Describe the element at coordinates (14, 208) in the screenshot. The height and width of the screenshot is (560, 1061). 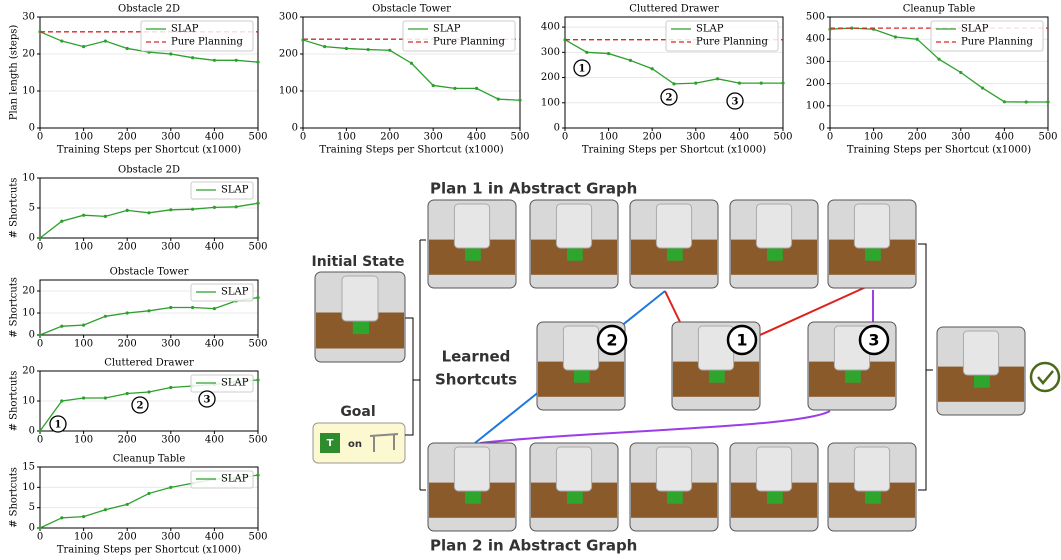
I see `y-axis-label: # Shortcuts` at that location.